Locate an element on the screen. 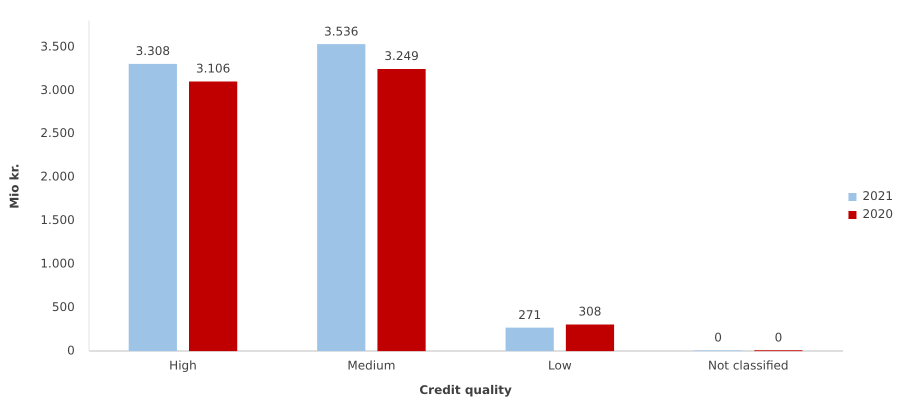 The image size is (913, 402). x-tick-label: High is located at coordinates (183, 365).